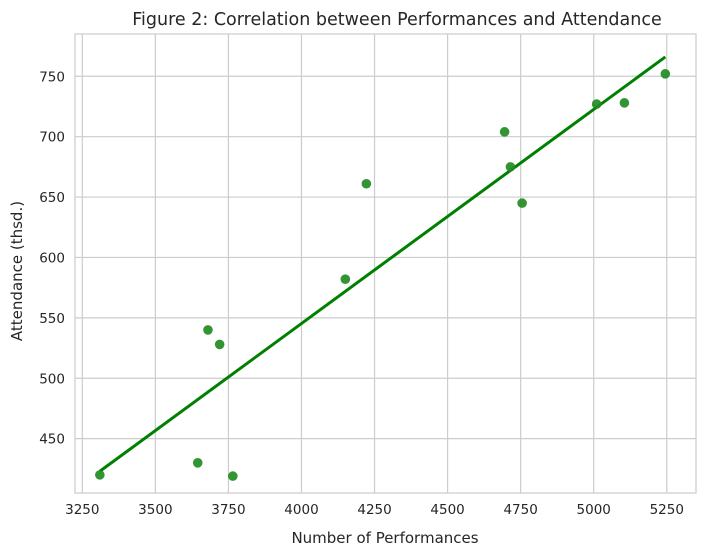 The image size is (705, 557). I want to click on y-tick-label: 650, so click(52, 198).